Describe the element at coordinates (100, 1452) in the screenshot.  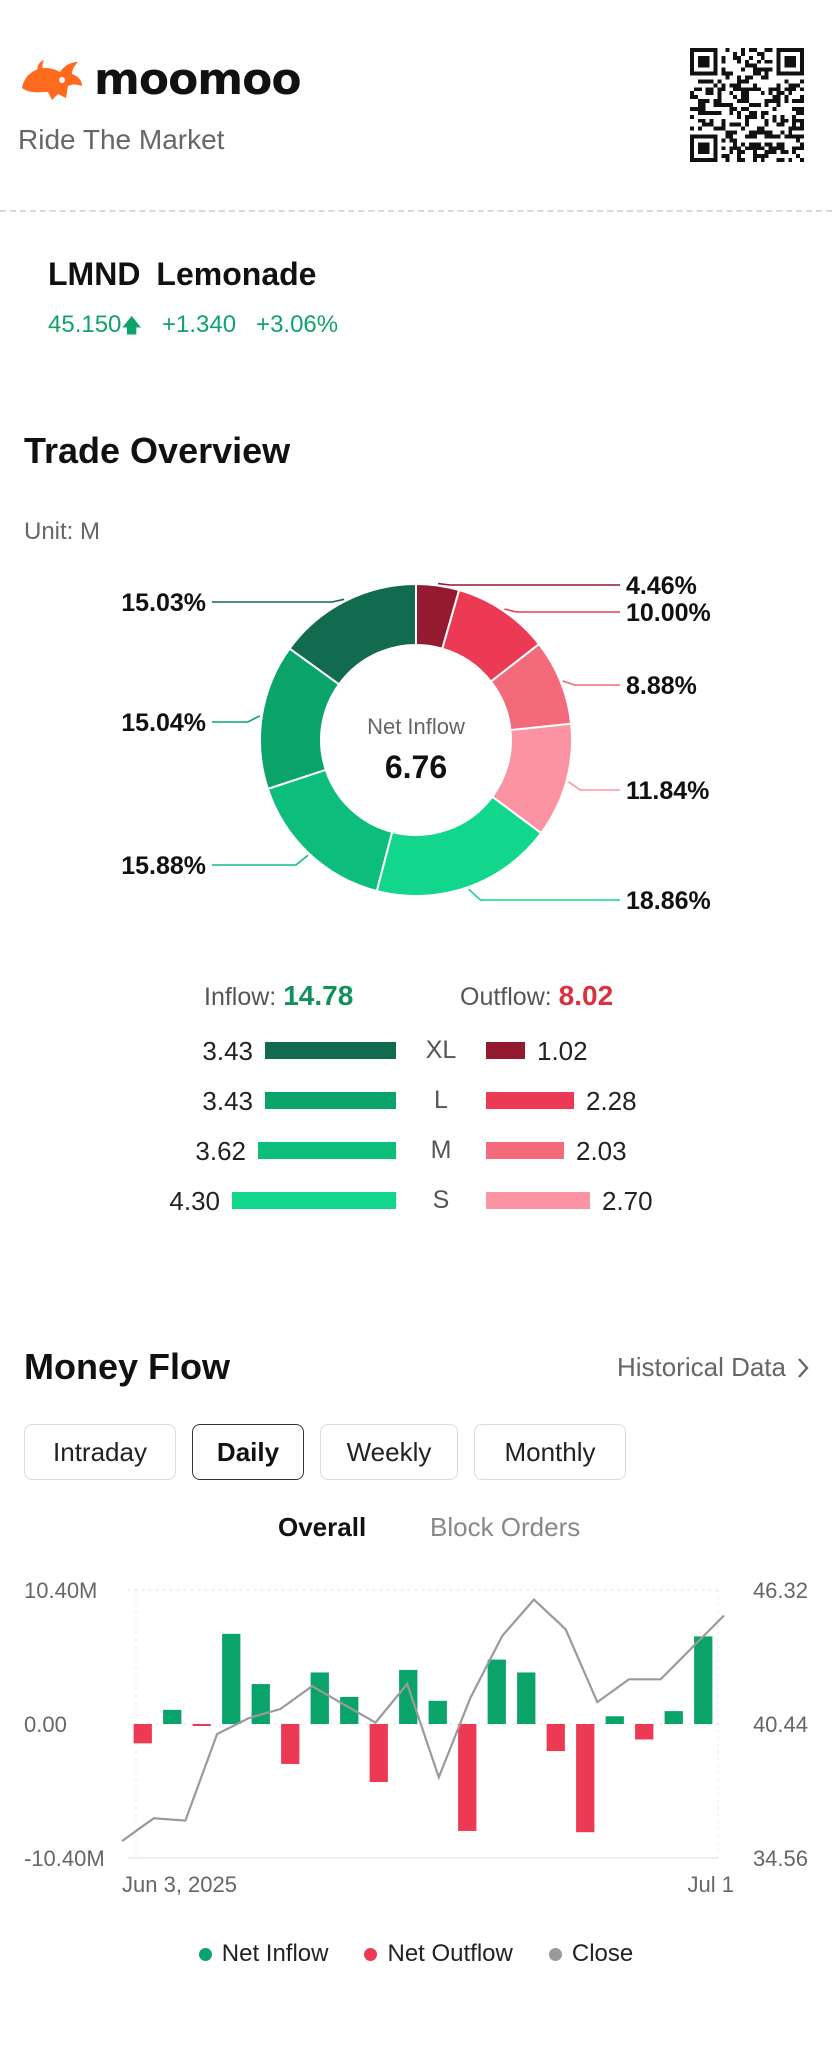
I see `tab-intraday: Intraday` at that location.